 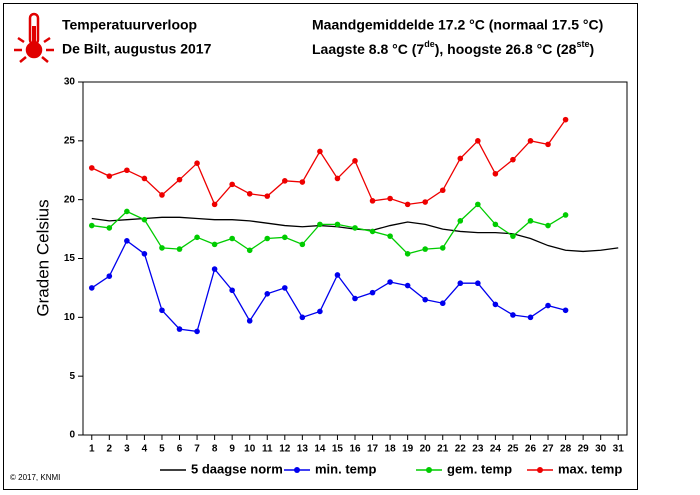 What do you see at coordinates (70, 82) in the screenshot?
I see `y-tick-label: 30` at bounding box center [70, 82].